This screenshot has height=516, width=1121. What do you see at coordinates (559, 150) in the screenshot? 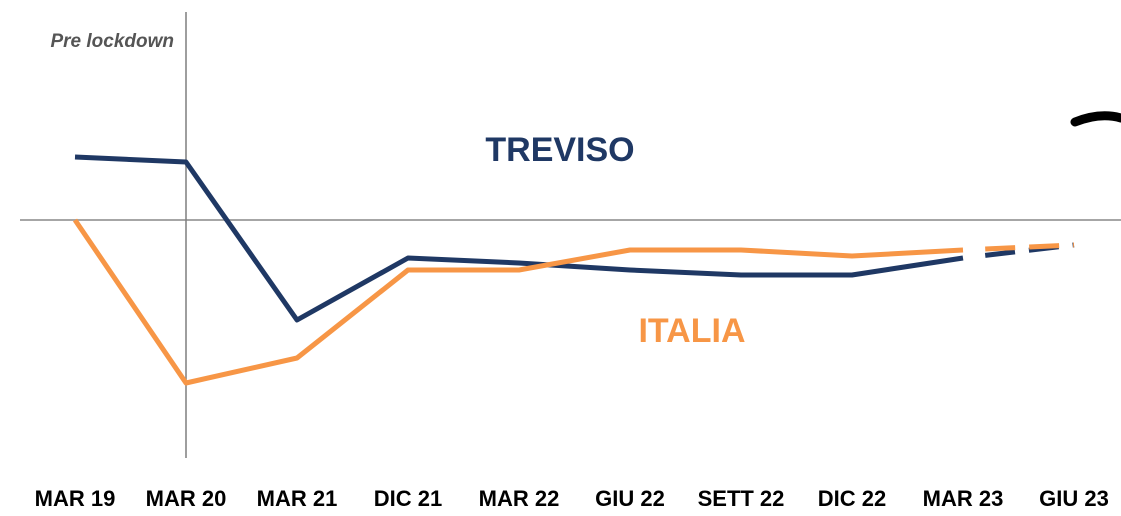
I see `series-label: TREVISO` at bounding box center [559, 150].